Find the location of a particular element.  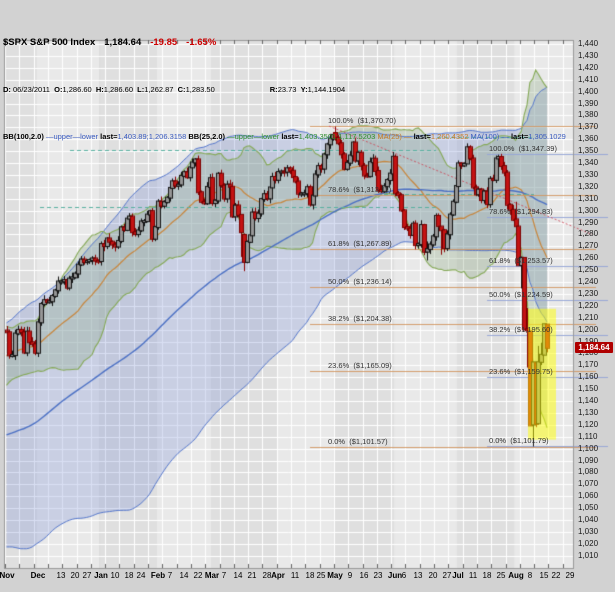

legend-segment: 1,286.60 is located at coordinates (120, 89).